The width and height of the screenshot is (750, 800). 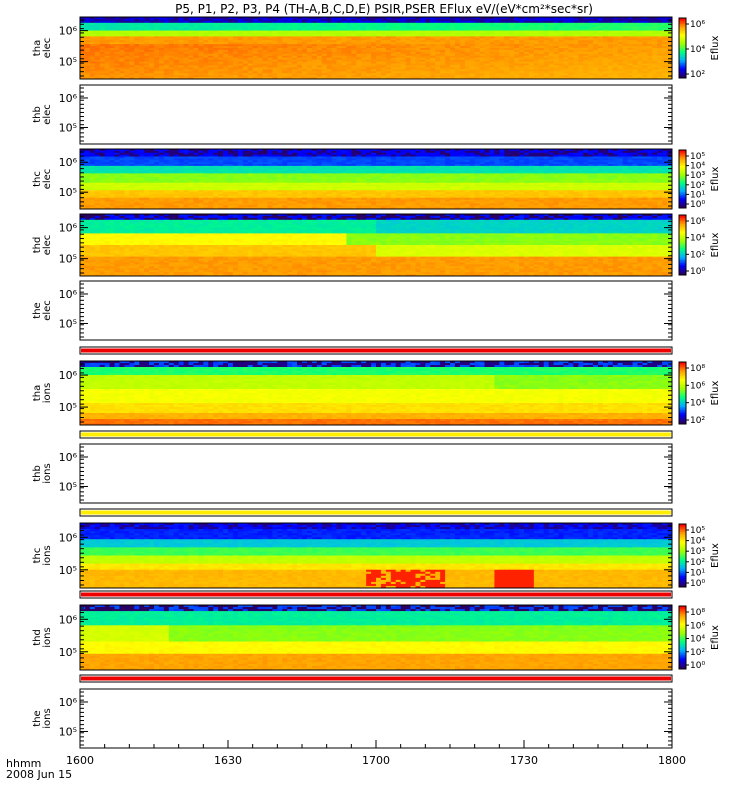 I want to click on colorbar-segment, so click(x=682, y=70).